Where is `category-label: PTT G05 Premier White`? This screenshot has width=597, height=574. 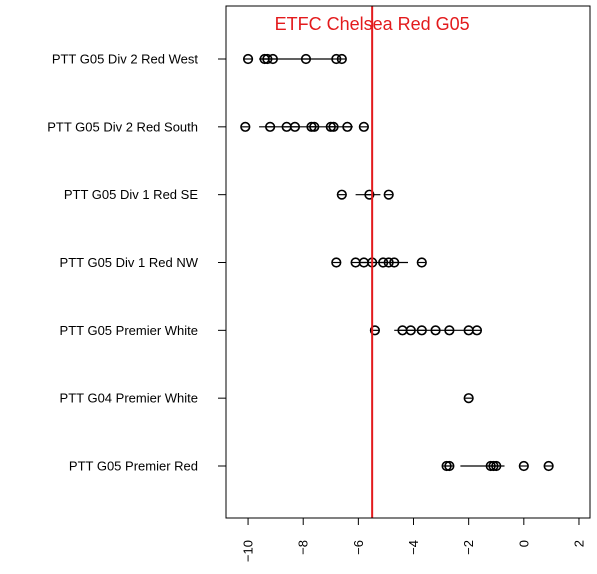 category-label: PTT G05 Premier White is located at coordinates (129, 330).